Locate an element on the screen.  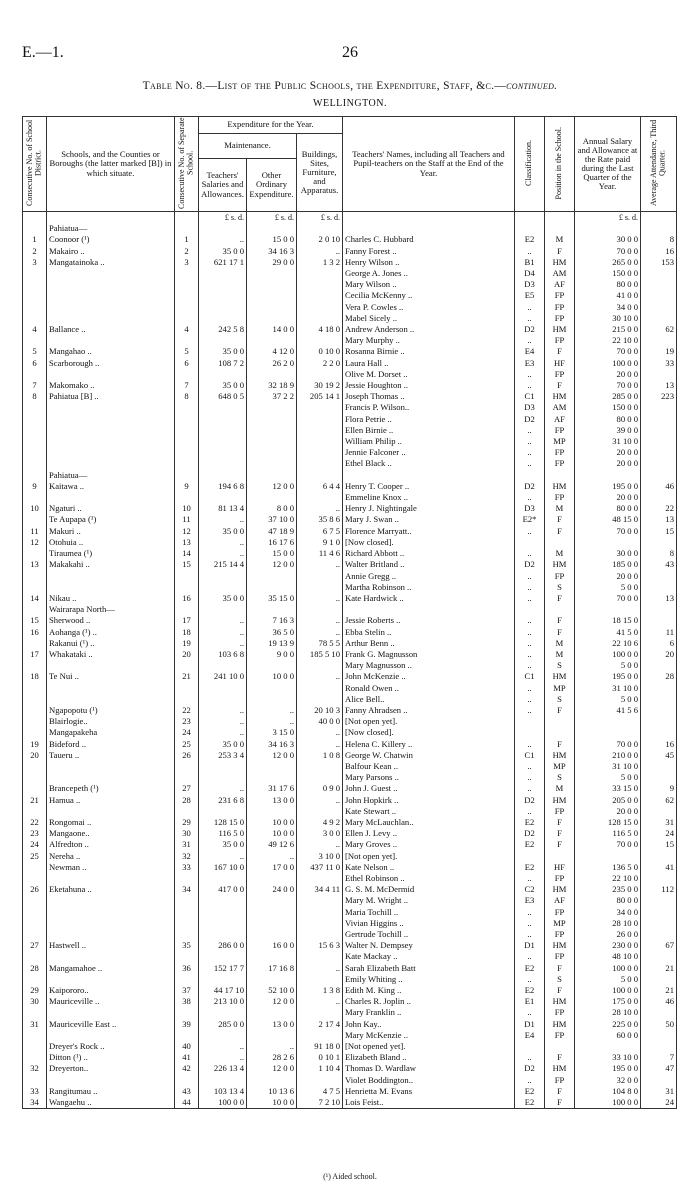
attendance: 8 is located at coordinates (658, 554).